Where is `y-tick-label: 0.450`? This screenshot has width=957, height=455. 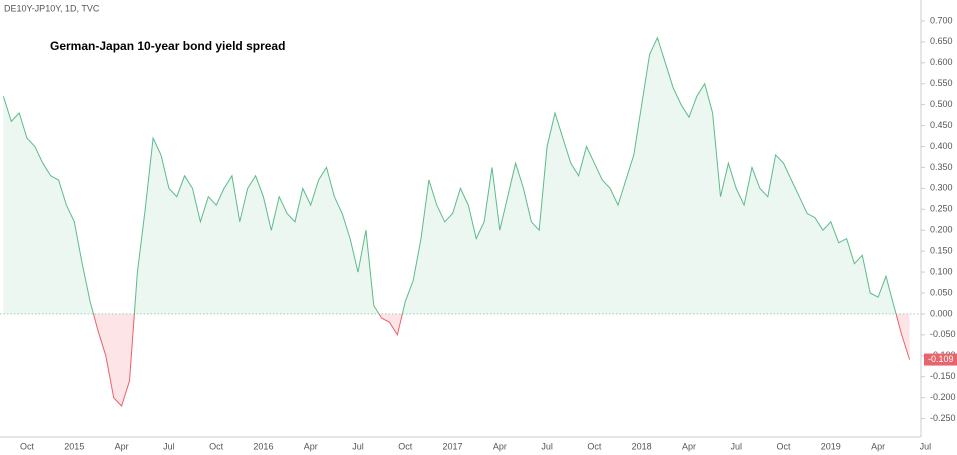
y-tick-label: 0.450 is located at coordinates (941, 125).